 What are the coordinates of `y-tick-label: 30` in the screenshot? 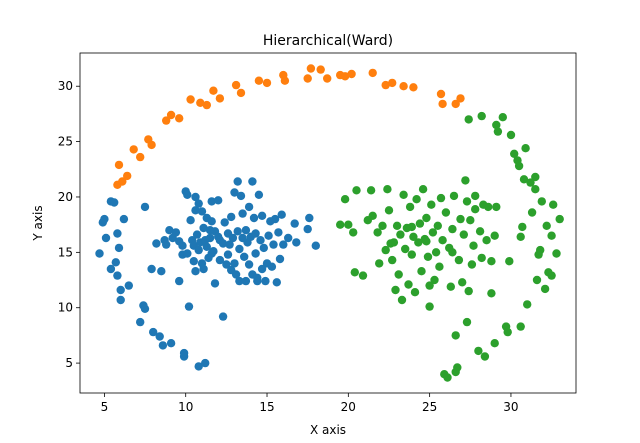 It's located at (65, 86).